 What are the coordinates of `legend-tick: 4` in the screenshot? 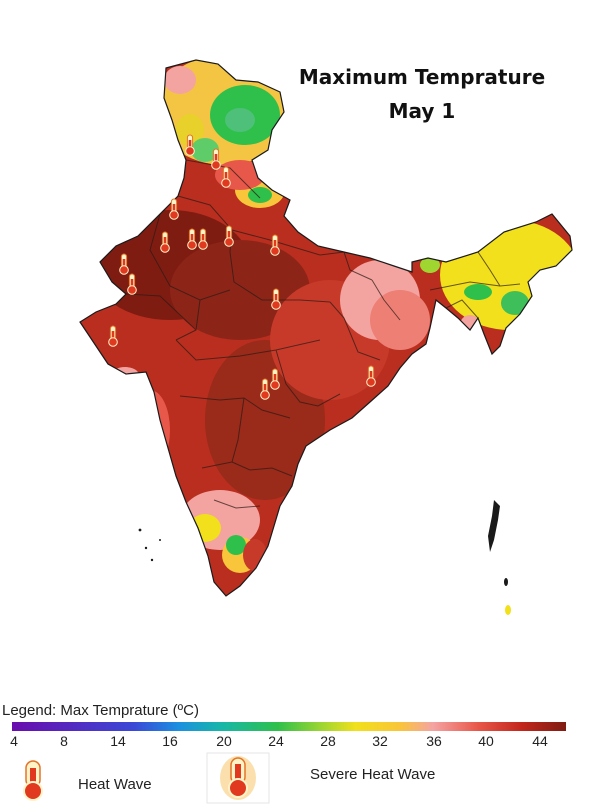 It's located at (14, 741).